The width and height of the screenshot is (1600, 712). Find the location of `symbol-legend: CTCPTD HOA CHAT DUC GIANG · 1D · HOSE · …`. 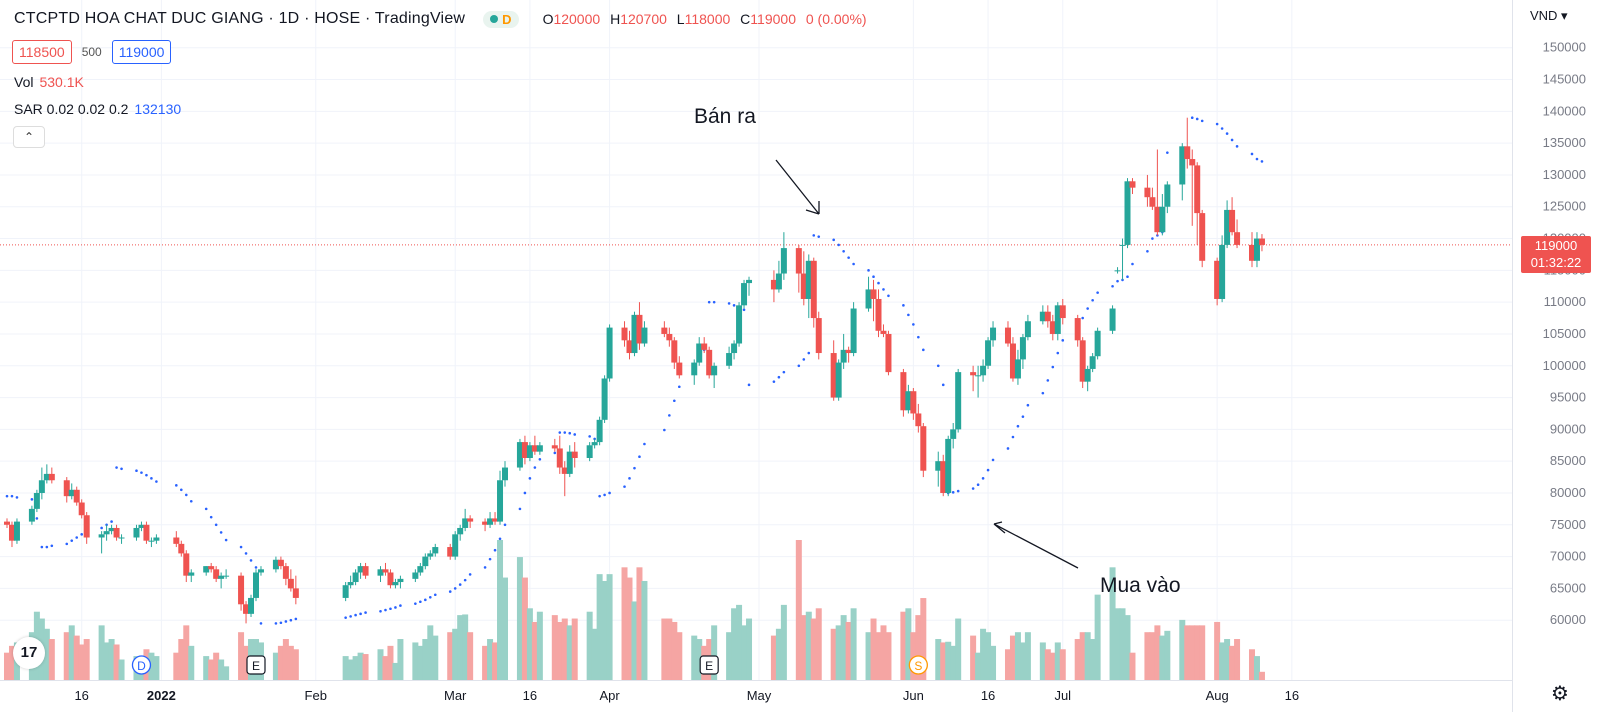

symbol-legend: CTCPTD HOA CHAT DUC GIANG · 1D · HOSE · … is located at coordinates (440, 19).